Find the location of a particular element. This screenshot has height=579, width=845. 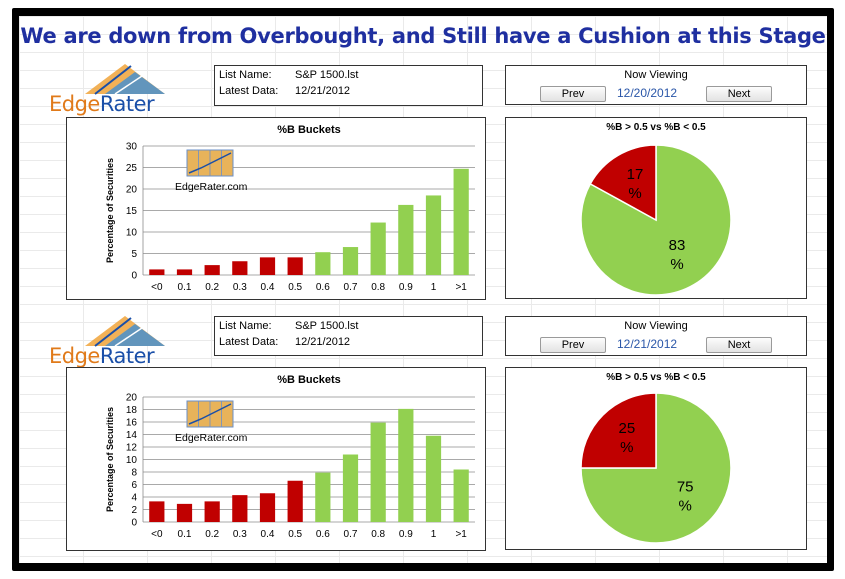

x-tick-label: 0.9 is located at coordinates (406, 287).